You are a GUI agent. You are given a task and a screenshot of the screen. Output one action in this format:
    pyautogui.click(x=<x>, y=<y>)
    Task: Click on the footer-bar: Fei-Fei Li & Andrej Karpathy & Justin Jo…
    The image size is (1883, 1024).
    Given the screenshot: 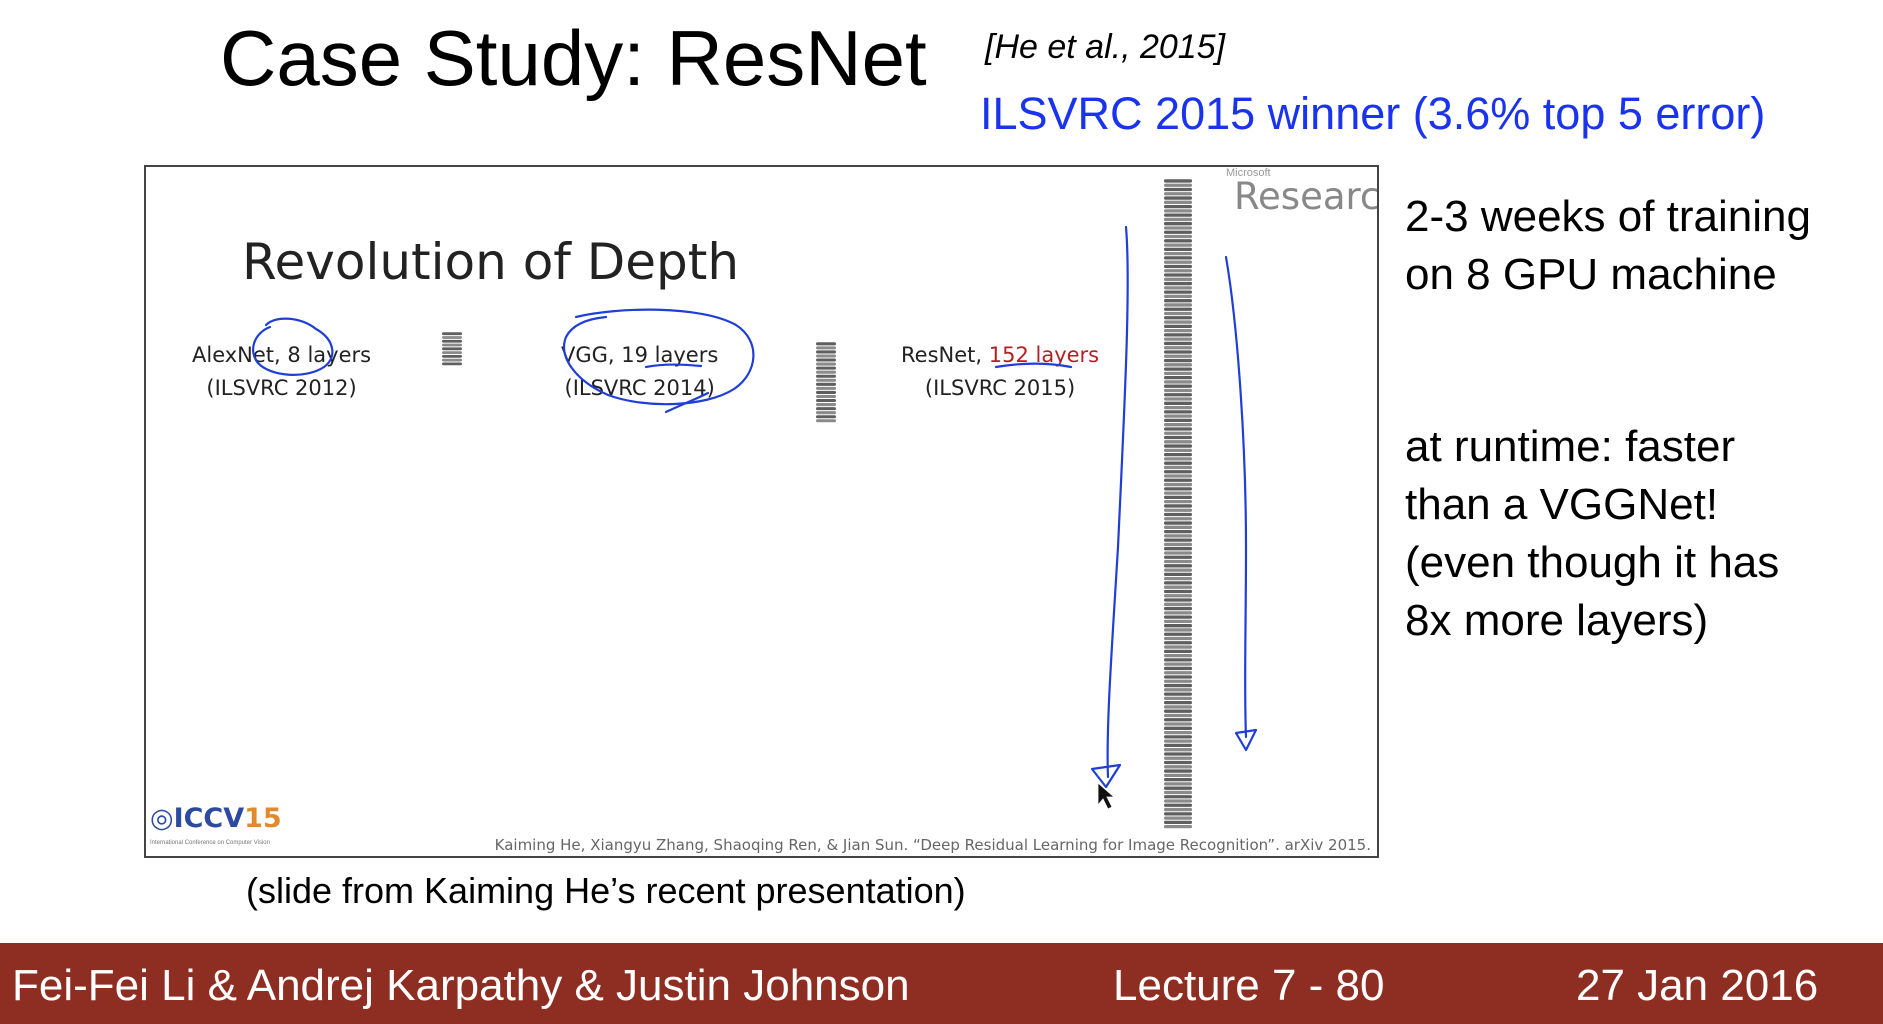 What is the action you would take?
    pyautogui.click(x=941, y=983)
    